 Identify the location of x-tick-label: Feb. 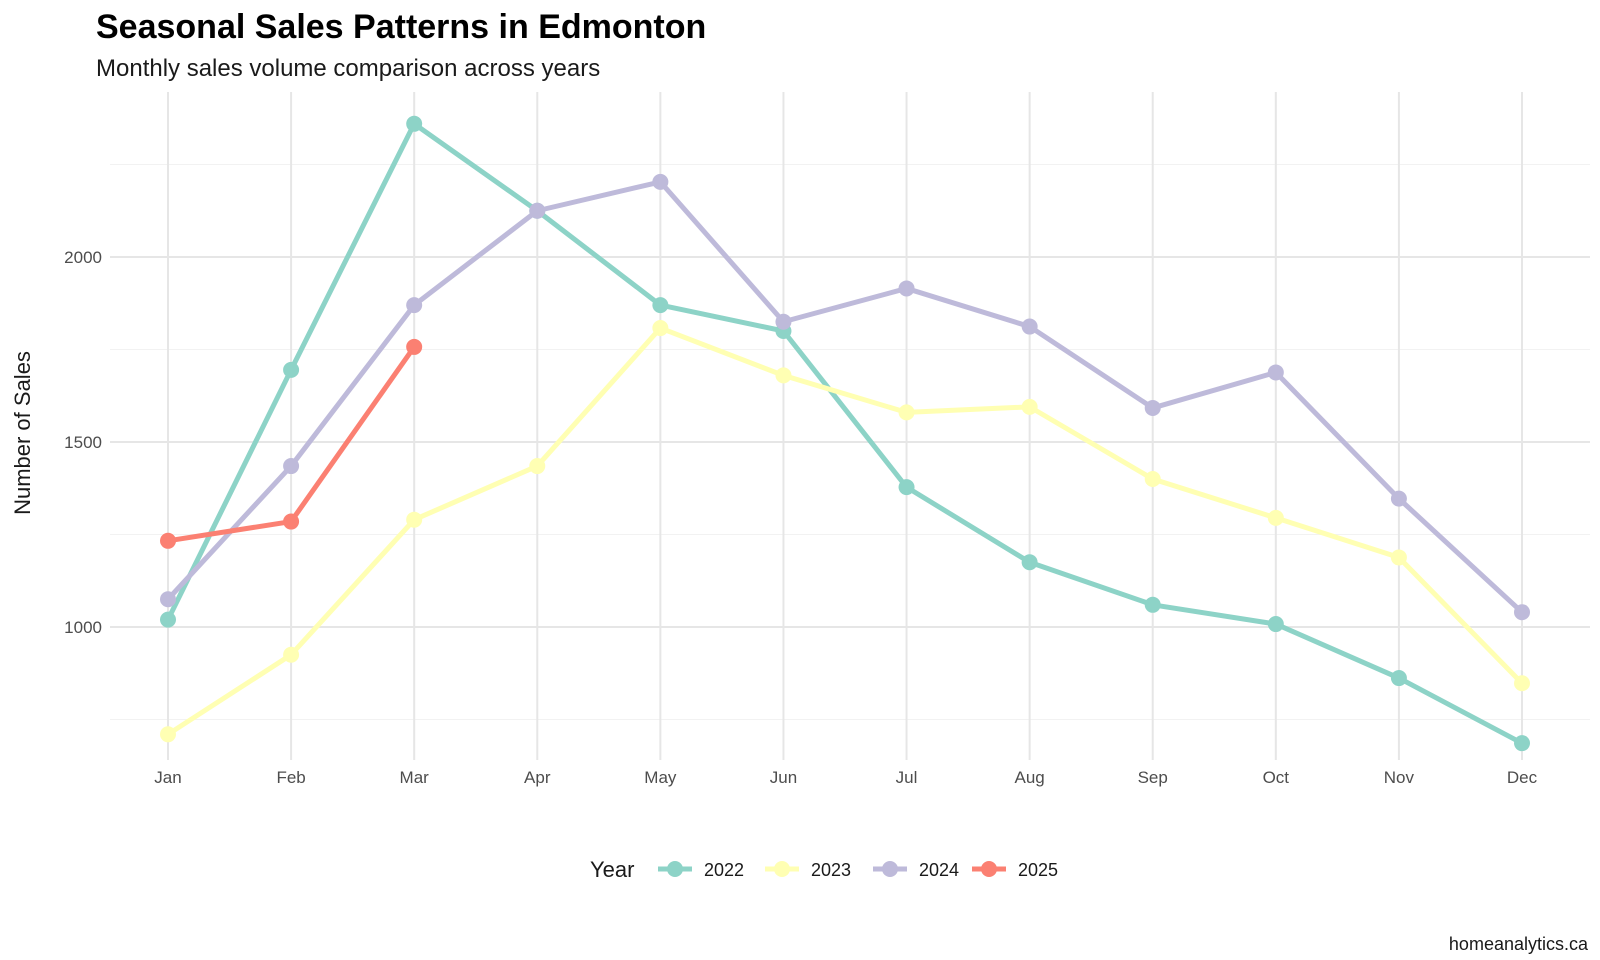
(290, 777).